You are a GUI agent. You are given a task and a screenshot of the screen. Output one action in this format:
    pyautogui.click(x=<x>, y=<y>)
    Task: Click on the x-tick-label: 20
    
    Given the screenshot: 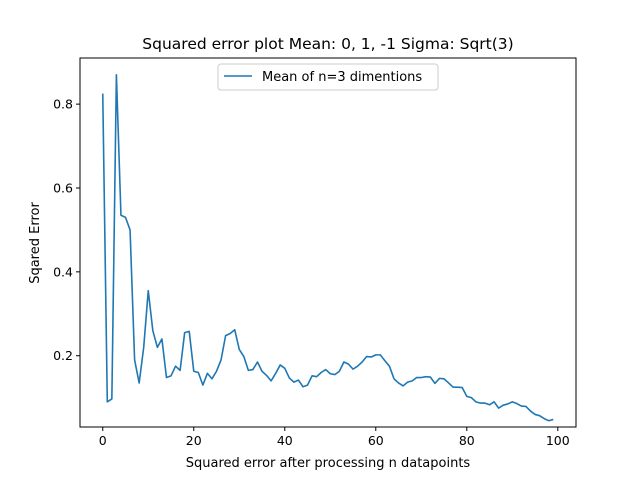 What is the action you would take?
    pyautogui.click(x=194, y=440)
    